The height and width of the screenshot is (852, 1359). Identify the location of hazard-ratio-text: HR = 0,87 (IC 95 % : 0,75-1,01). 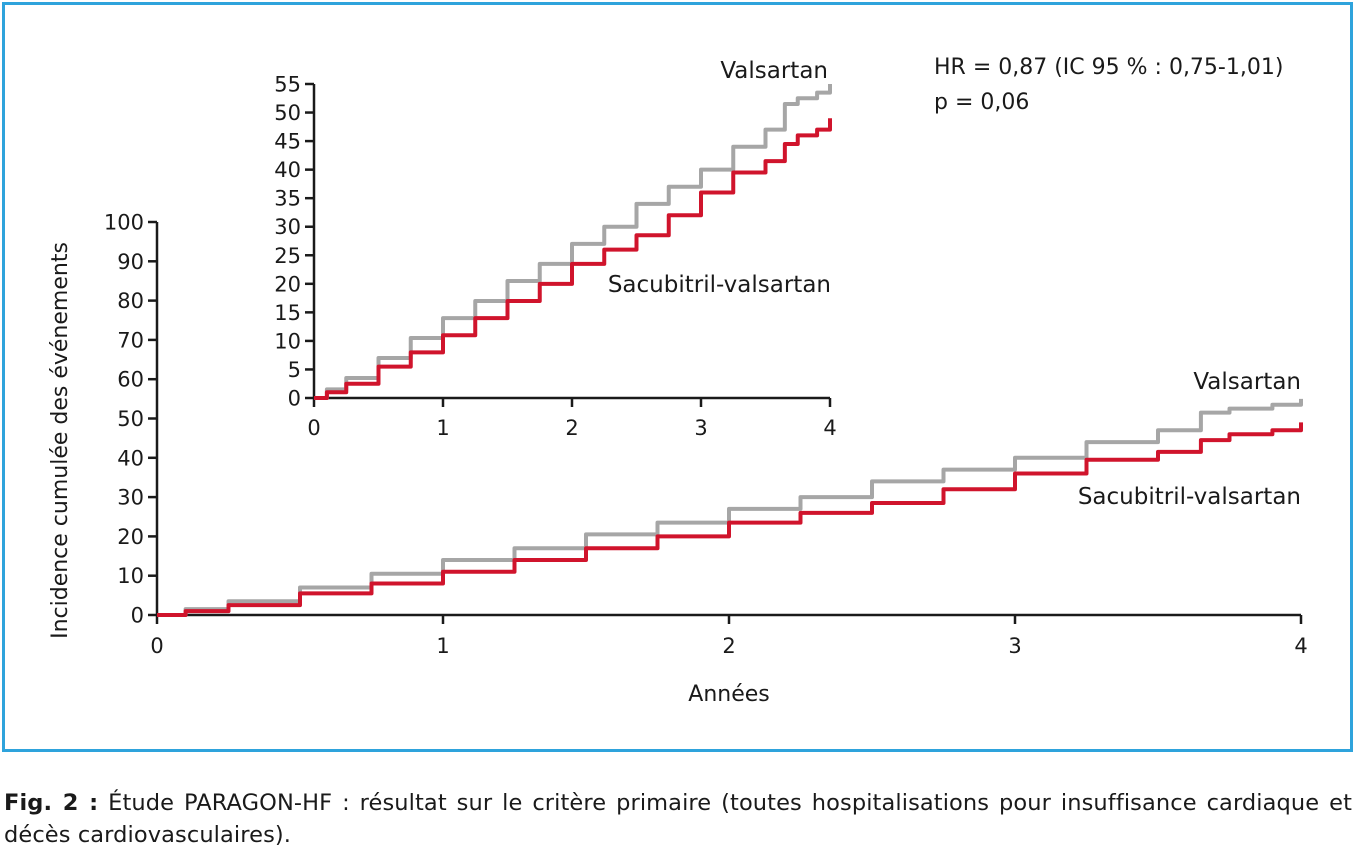
(1108, 67).